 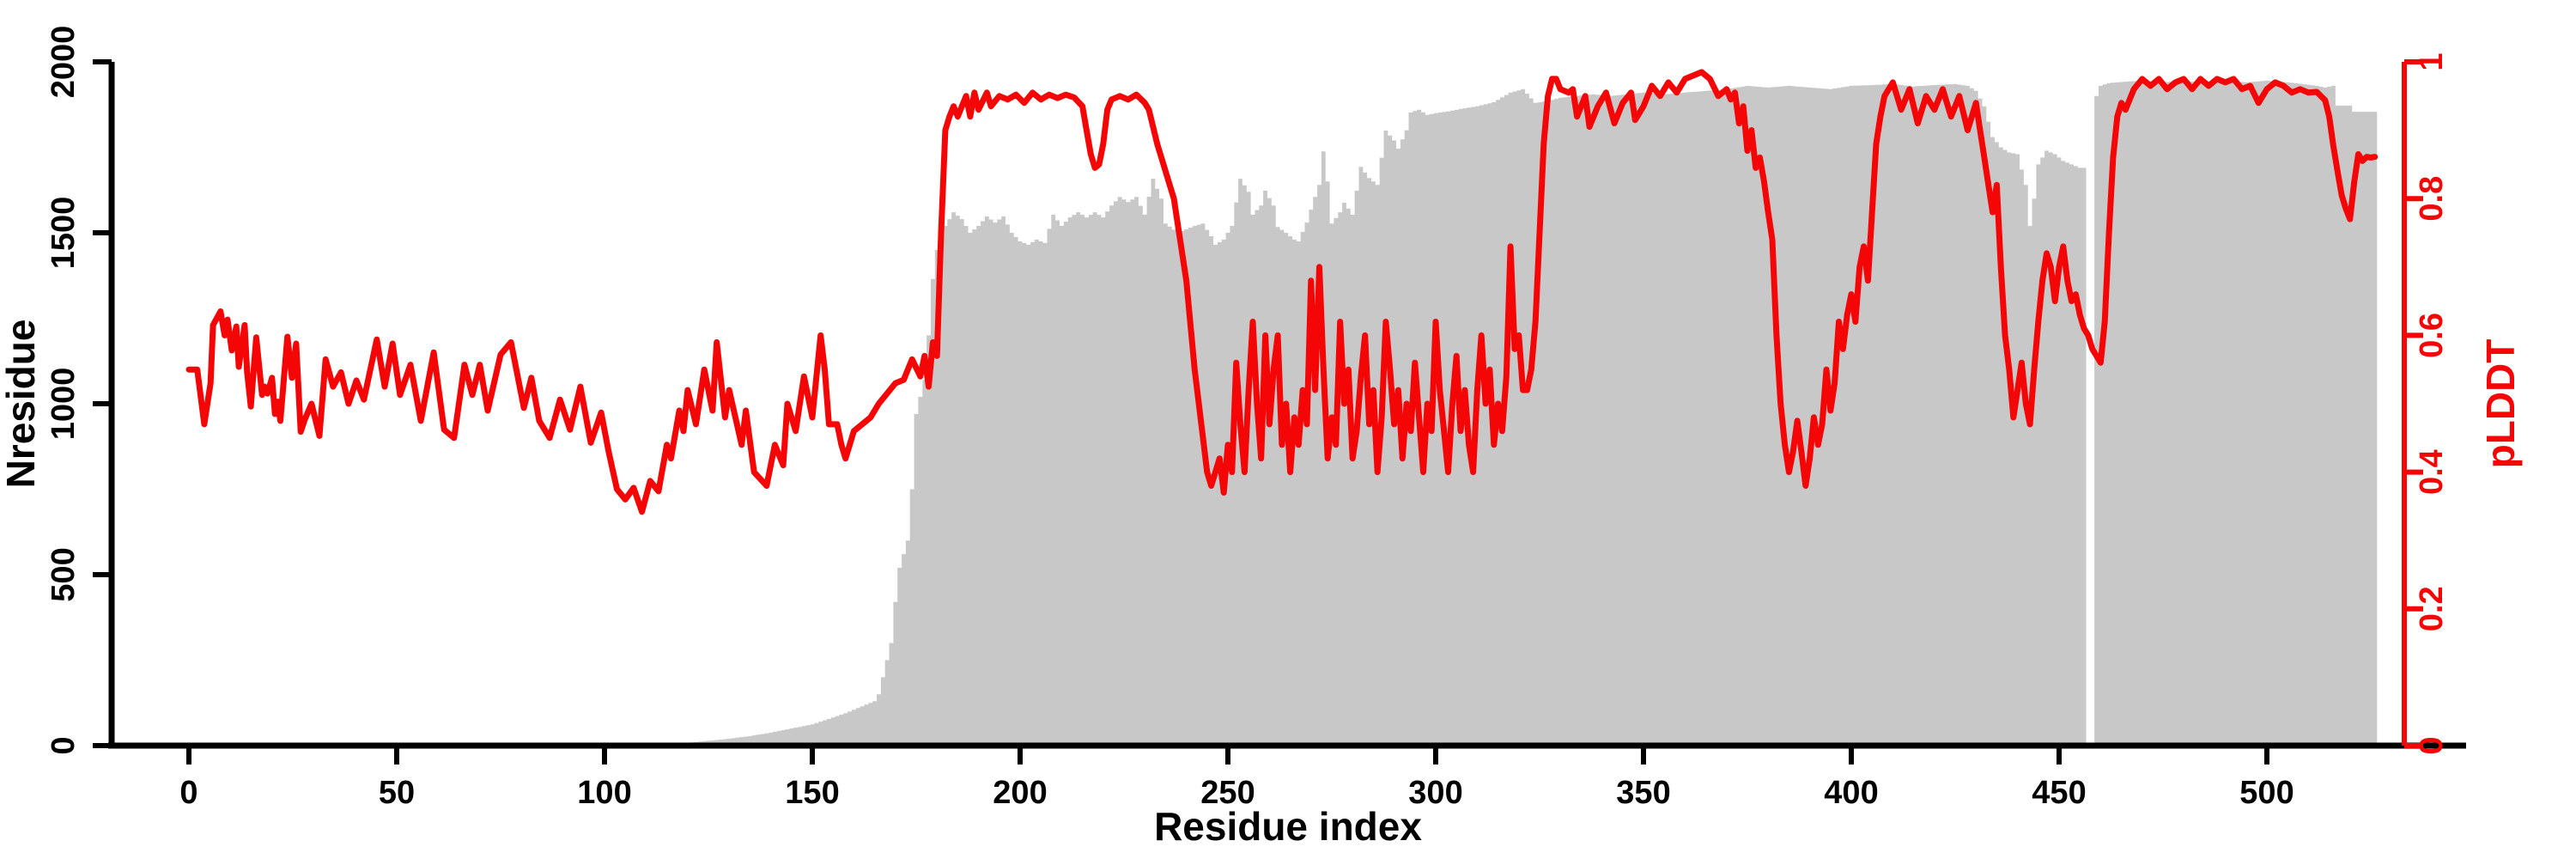 What do you see at coordinates (2432, 472) in the screenshot?
I see `y-right-tick-label: 0.4` at bounding box center [2432, 472].